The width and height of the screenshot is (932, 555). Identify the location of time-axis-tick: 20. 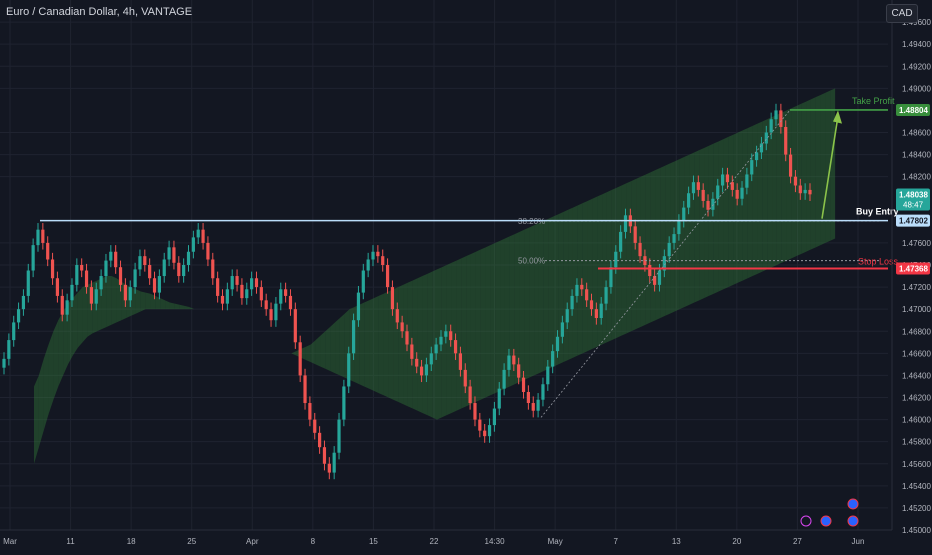
(736, 541).